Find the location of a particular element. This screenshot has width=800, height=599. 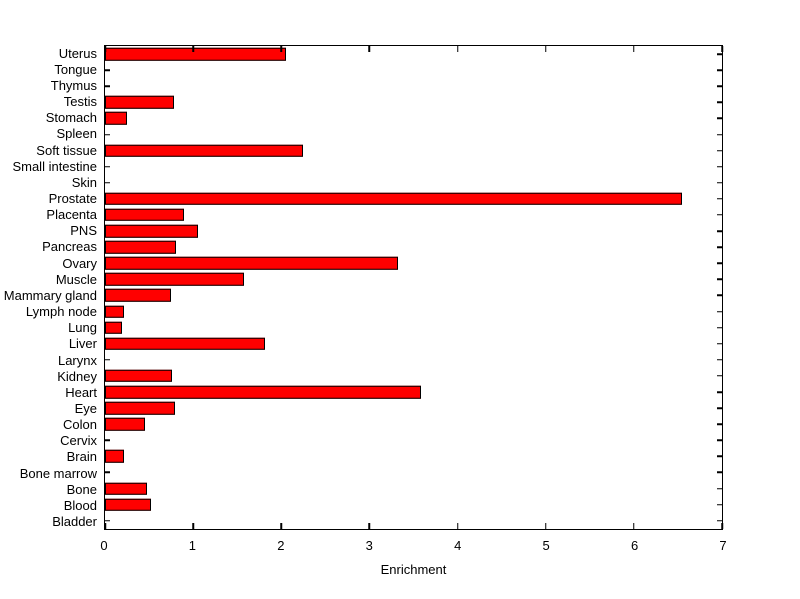

category-label: Lymph node is located at coordinates (61, 312).